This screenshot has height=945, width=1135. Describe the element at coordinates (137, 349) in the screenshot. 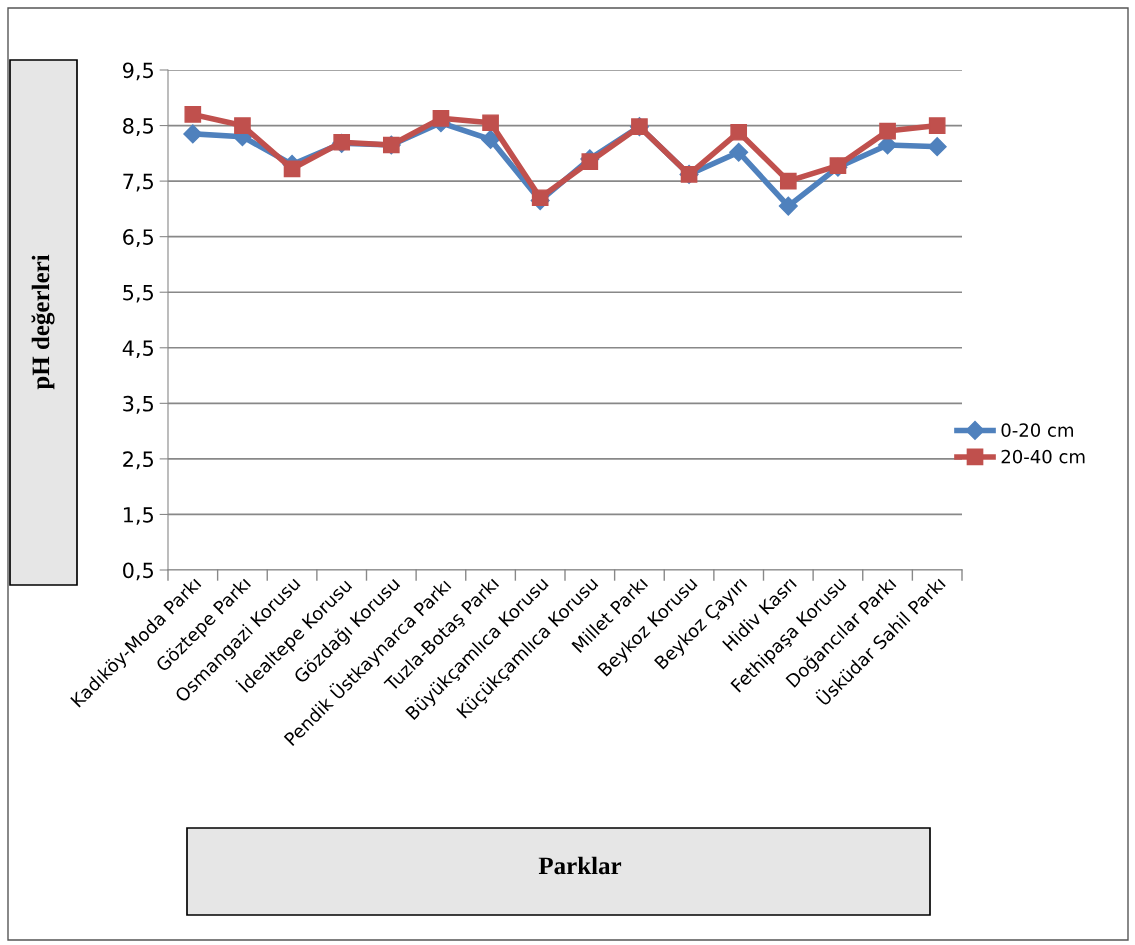

I see `y-tick-label: 4,5` at that location.